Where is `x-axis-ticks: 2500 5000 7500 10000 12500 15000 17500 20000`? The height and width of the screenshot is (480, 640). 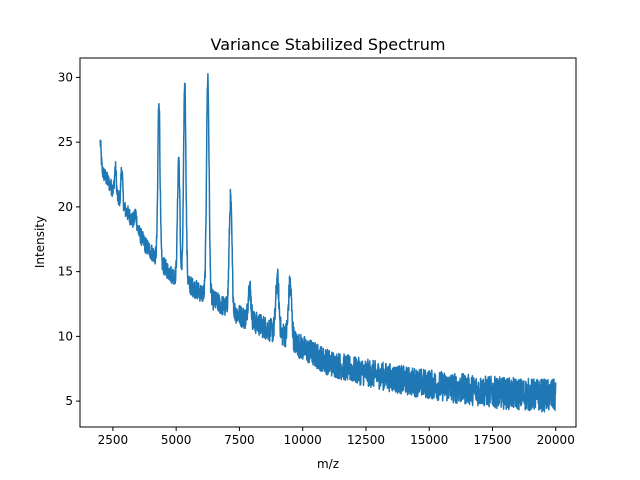 x-axis-ticks: 2500 5000 7500 10000 12500 15000 17500 20000 is located at coordinates (336, 437).